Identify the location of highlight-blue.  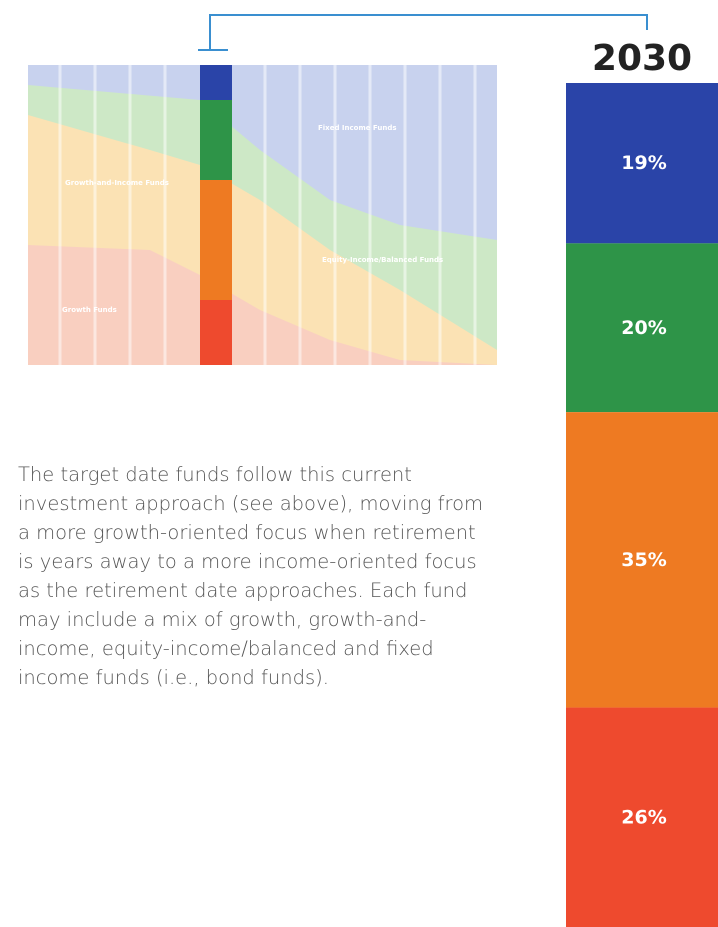
(216, 82).